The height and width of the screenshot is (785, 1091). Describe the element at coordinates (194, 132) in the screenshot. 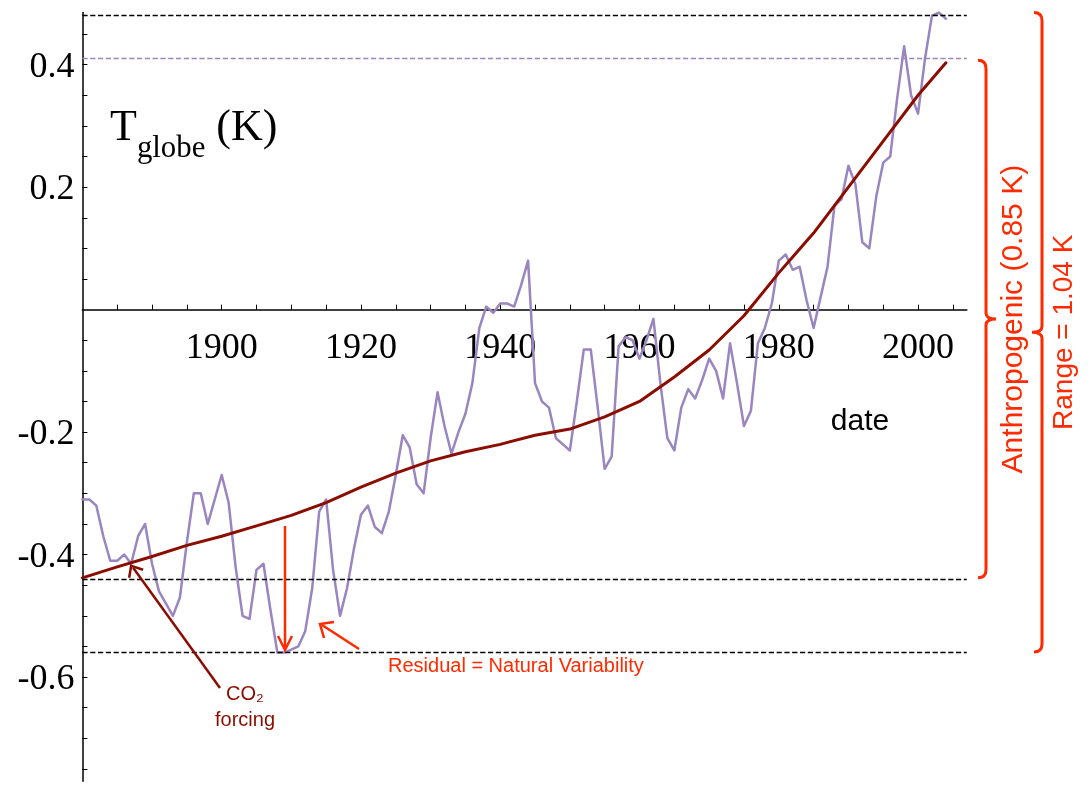

I see `y-axis-title: T$_{globe}$ (K)` at that location.